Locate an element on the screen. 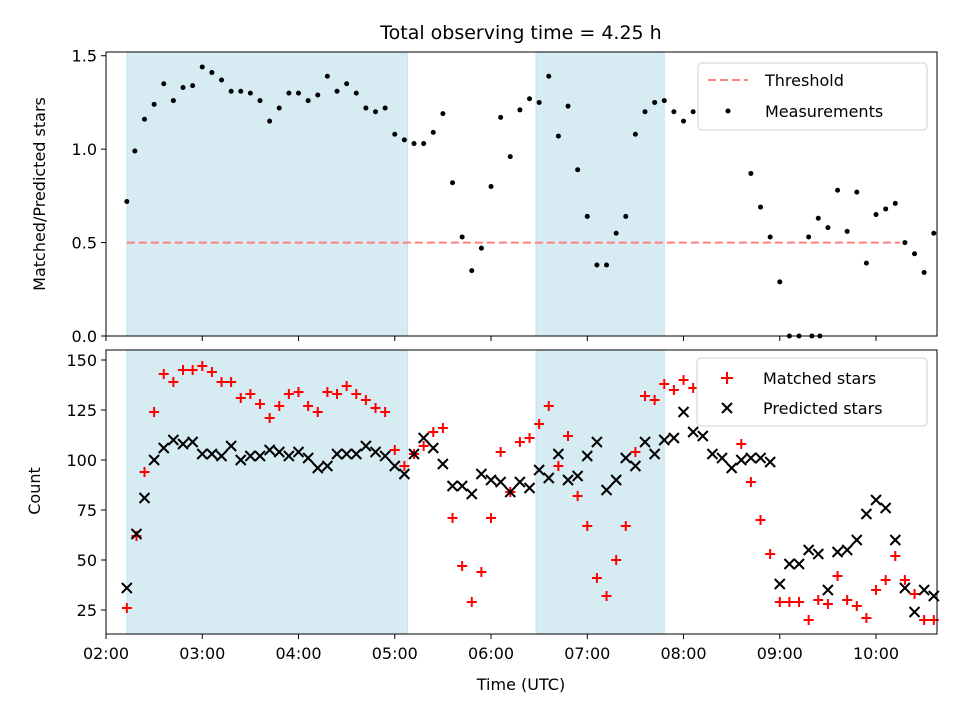  bottom-panel-ylabel: Count is located at coordinates (34, 491).